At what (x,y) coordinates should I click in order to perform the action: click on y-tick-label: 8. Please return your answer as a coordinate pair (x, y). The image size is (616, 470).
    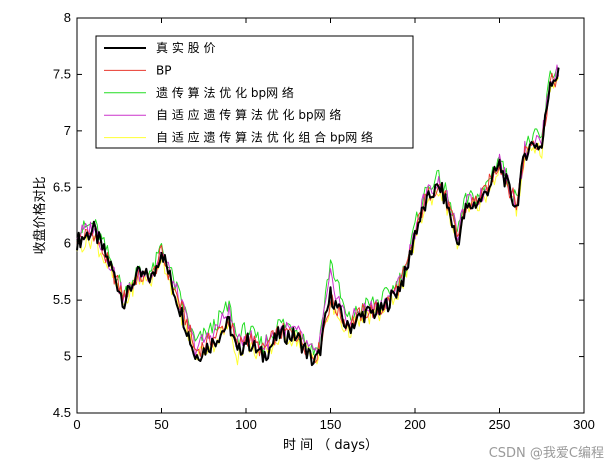
    Looking at the image, I should click on (67, 17).